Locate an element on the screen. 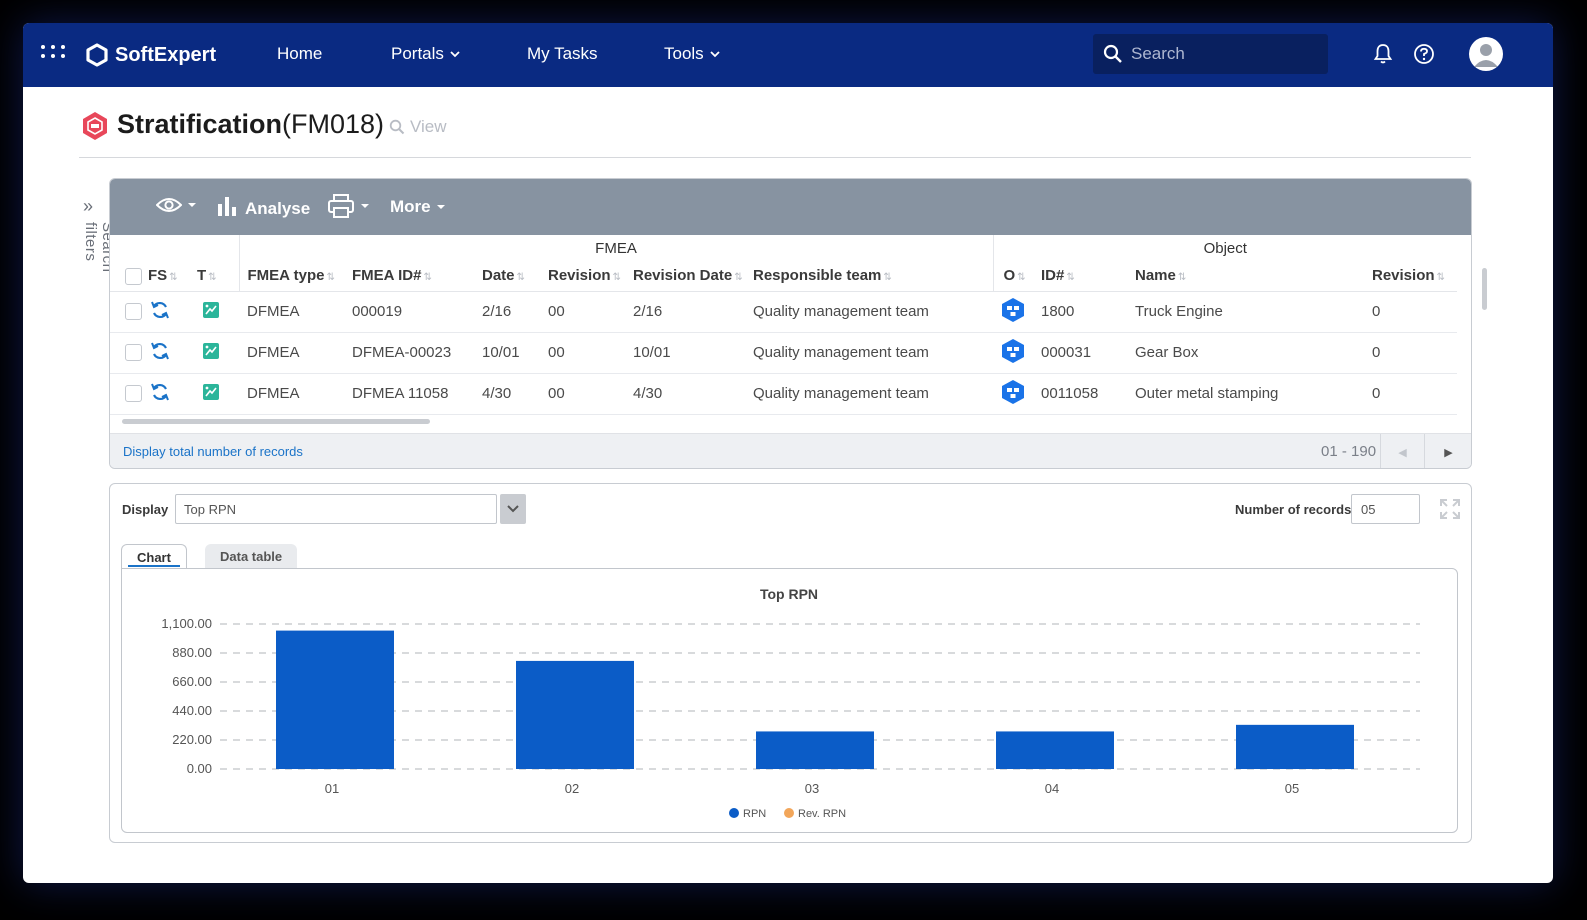 The image size is (1587, 920). col-t: T ⇅ is located at coordinates (216, 276).